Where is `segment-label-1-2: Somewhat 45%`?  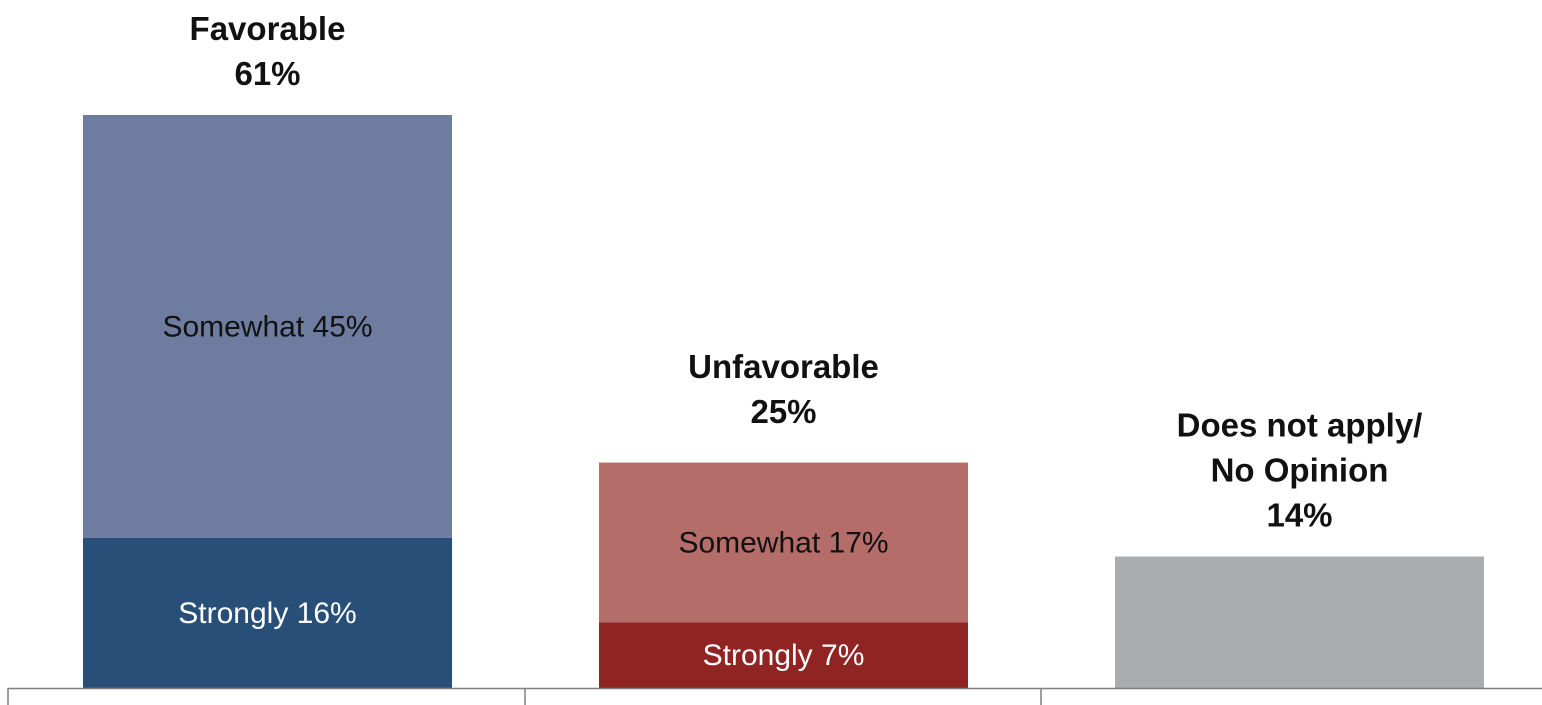
segment-label-1-2: Somewhat 45% is located at coordinates (267, 326).